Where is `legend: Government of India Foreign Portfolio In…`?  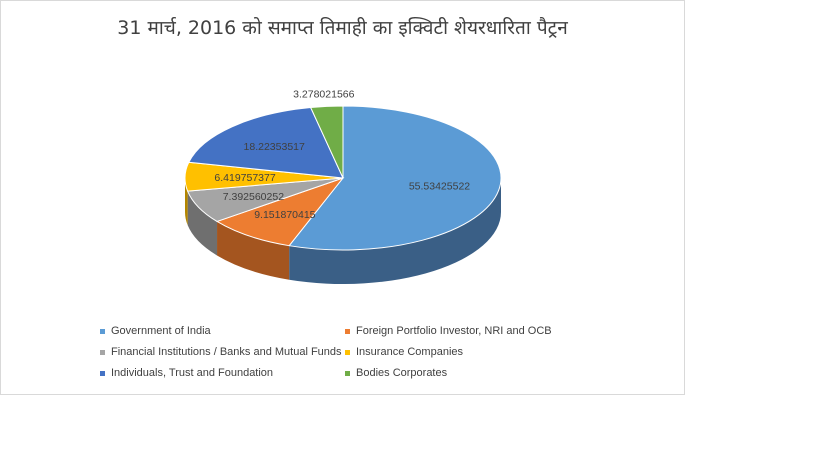 legend: Government of India Foreign Portfolio In… is located at coordinates (360, 352).